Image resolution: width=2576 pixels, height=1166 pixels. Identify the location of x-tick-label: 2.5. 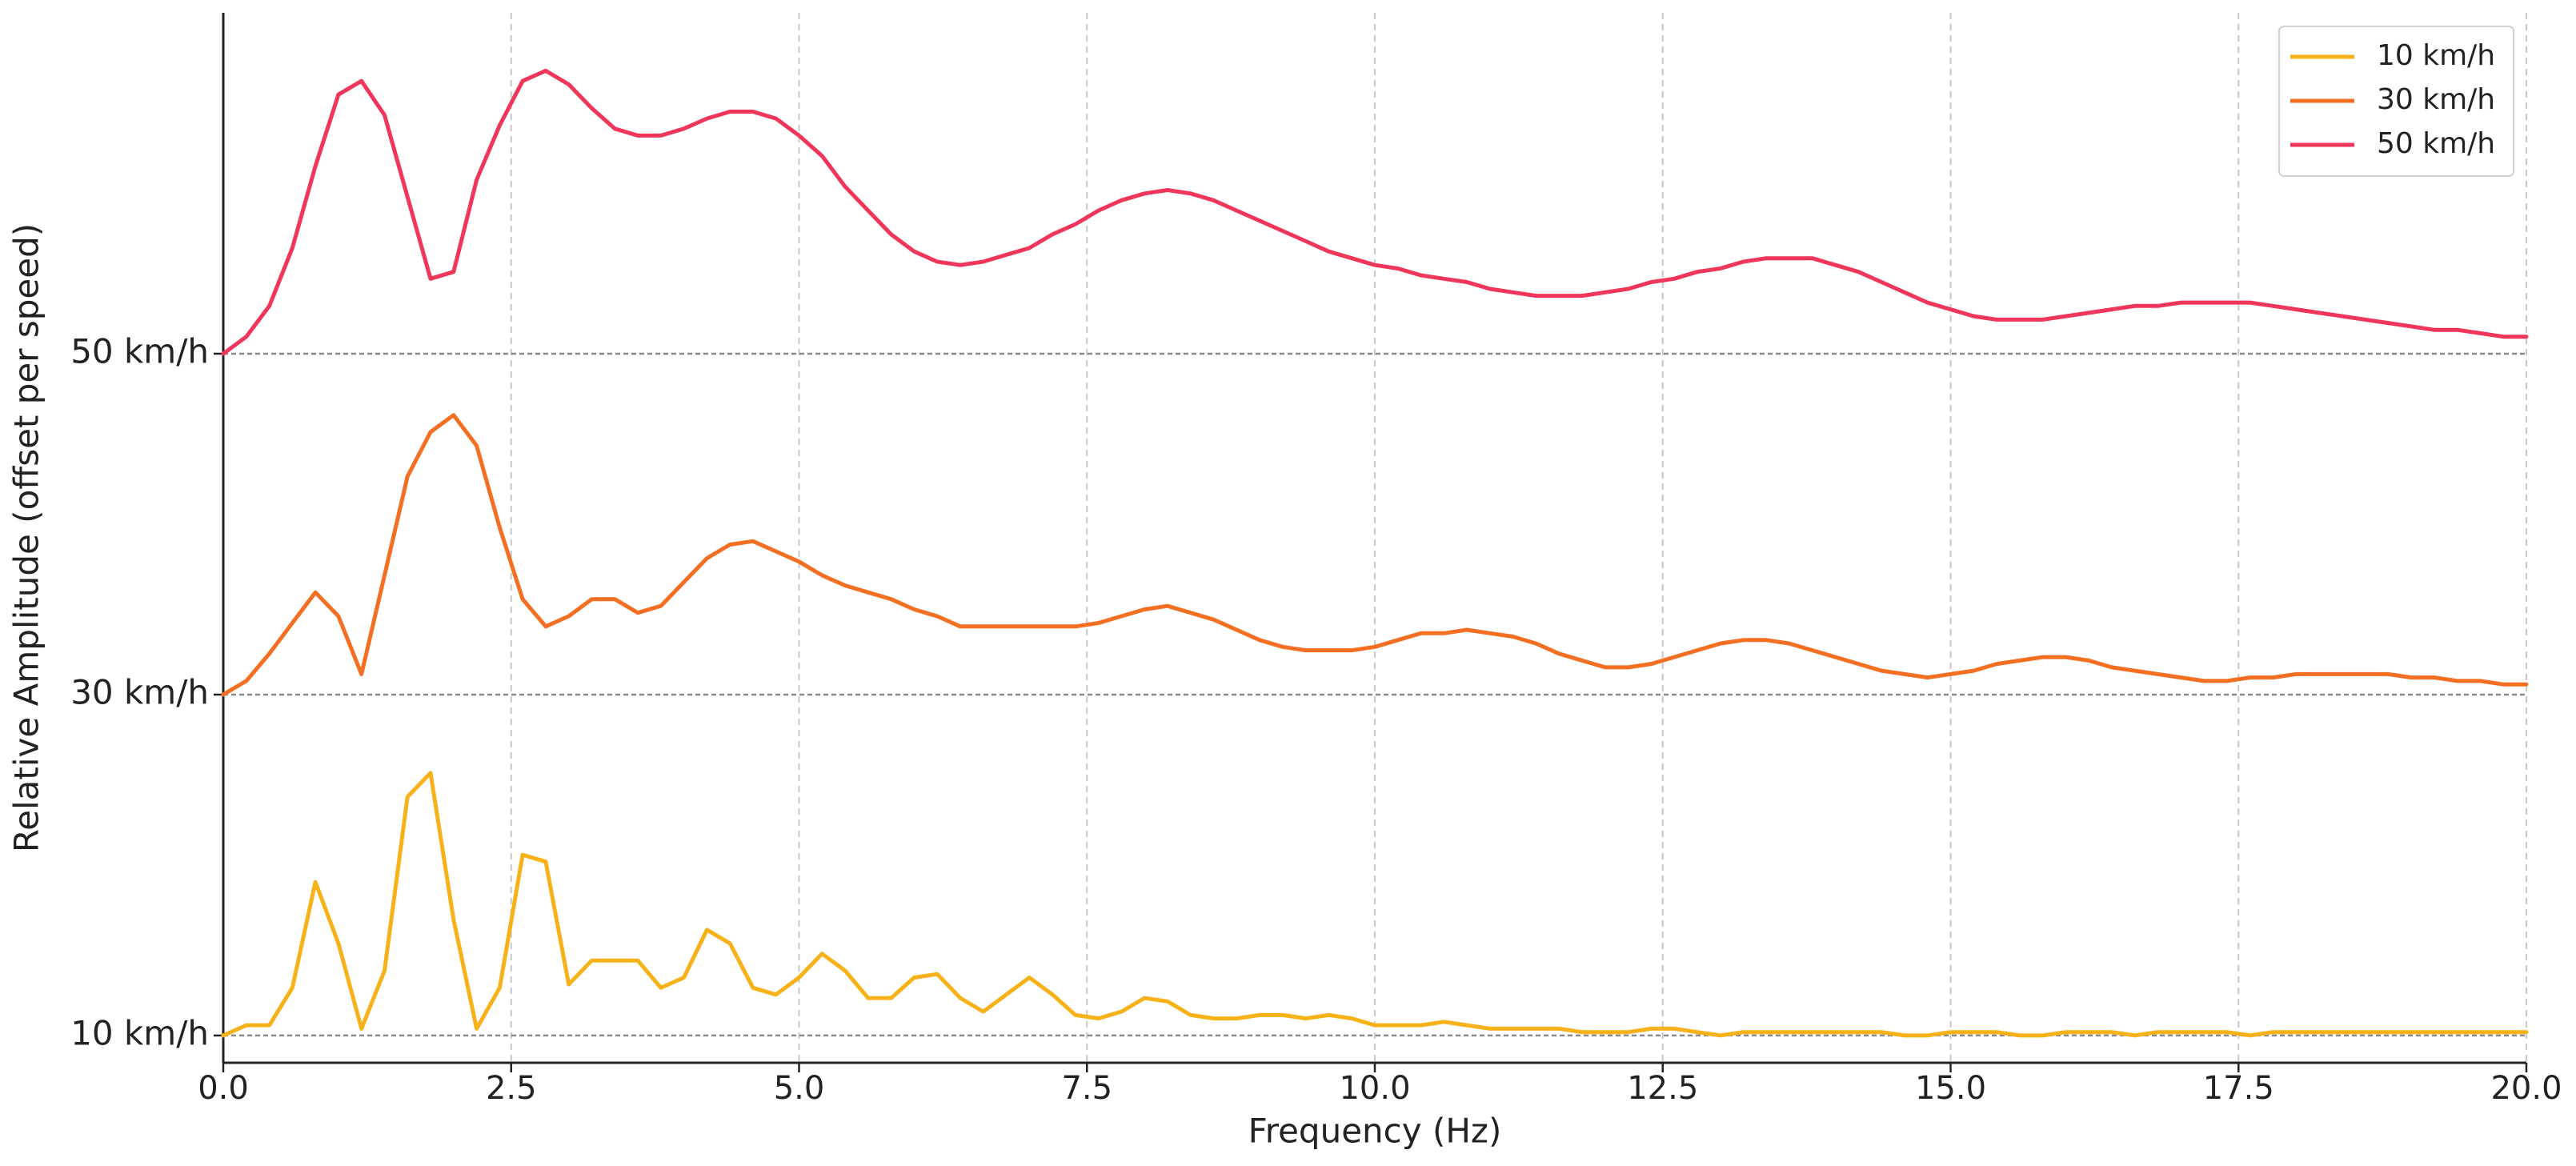
(511, 1088).